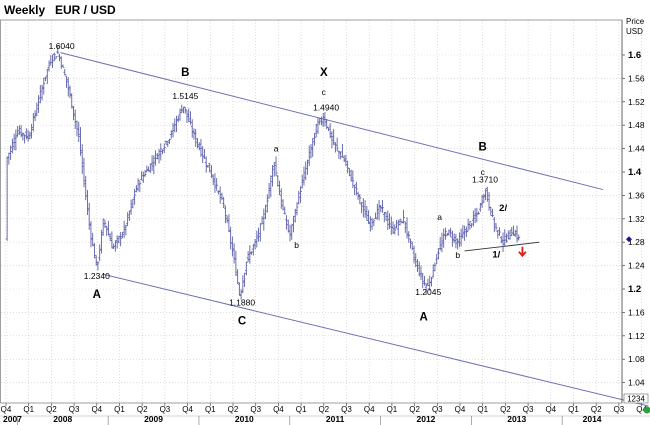 This screenshot has height=425, width=650. What do you see at coordinates (485, 180) in the screenshot?
I see `annotation-price-6: 1.3710` at bounding box center [485, 180].